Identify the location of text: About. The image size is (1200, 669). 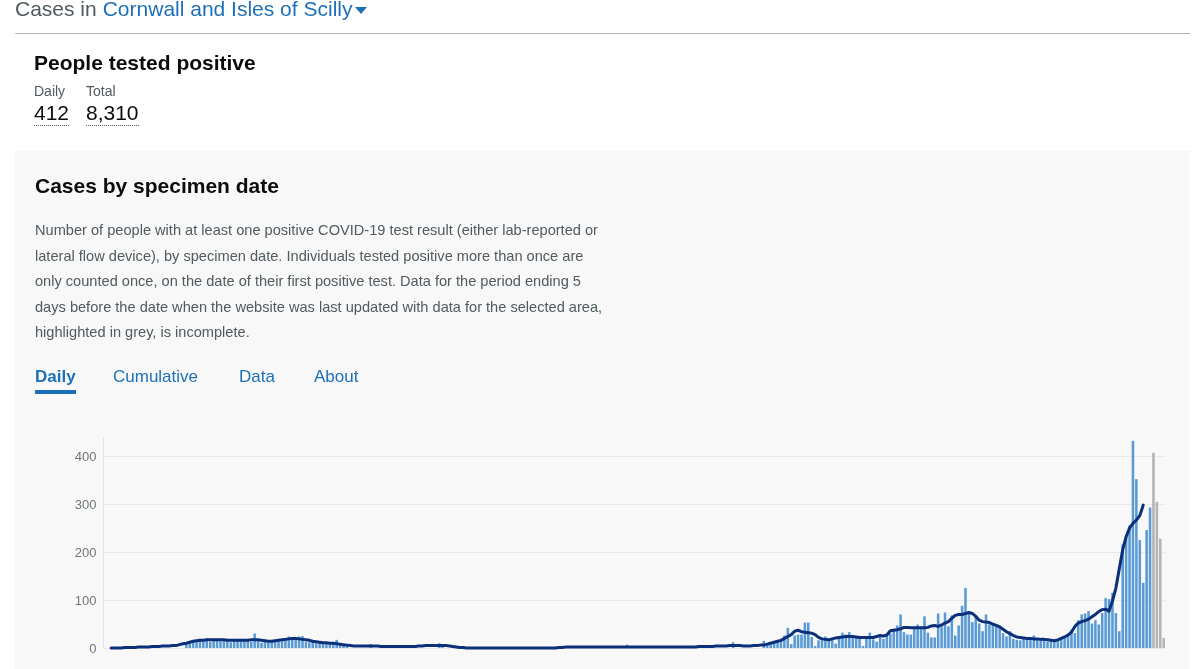
(336, 377).